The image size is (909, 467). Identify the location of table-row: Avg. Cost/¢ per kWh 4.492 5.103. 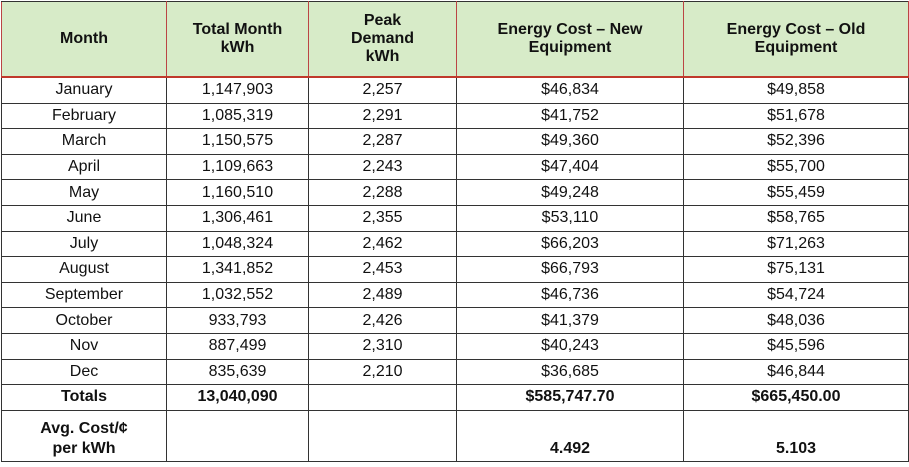
(455, 435).